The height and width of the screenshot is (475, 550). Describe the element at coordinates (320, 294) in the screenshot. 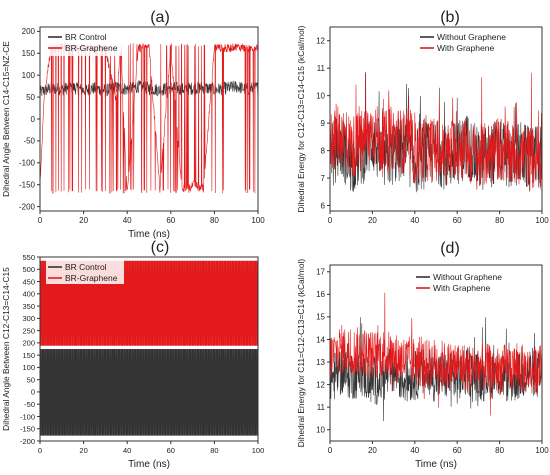

I see `y-tick-label: 16` at that location.